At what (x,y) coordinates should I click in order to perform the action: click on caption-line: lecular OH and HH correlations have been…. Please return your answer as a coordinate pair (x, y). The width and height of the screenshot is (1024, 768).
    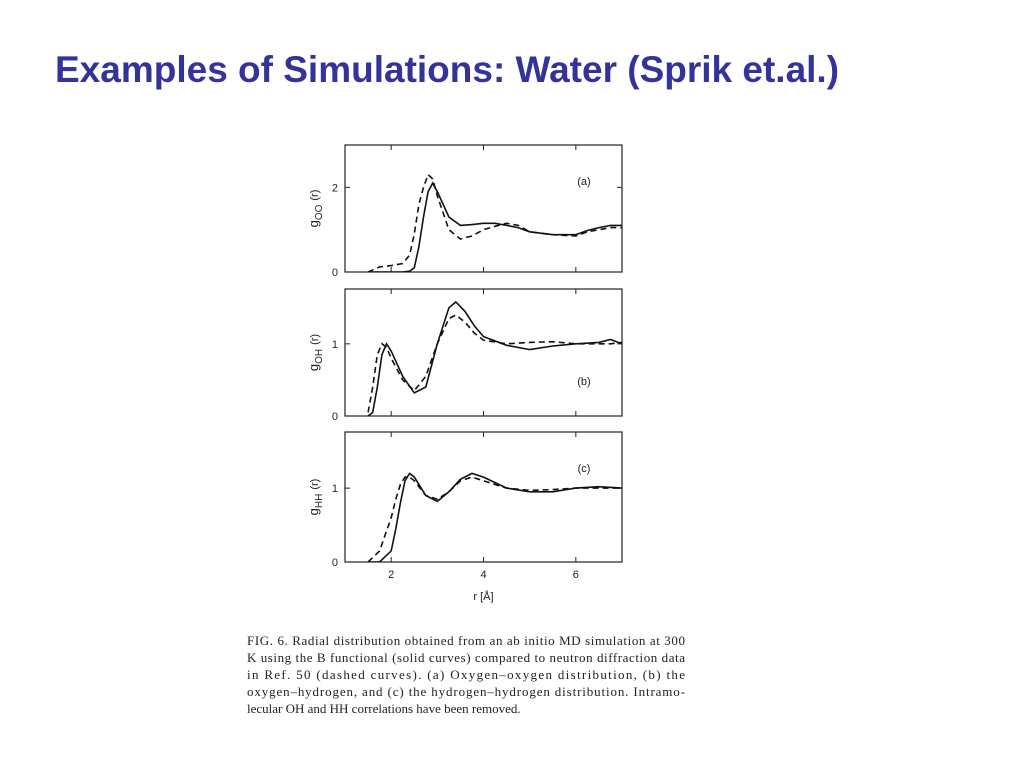
    Looking at the image, I should click on (384, 708).